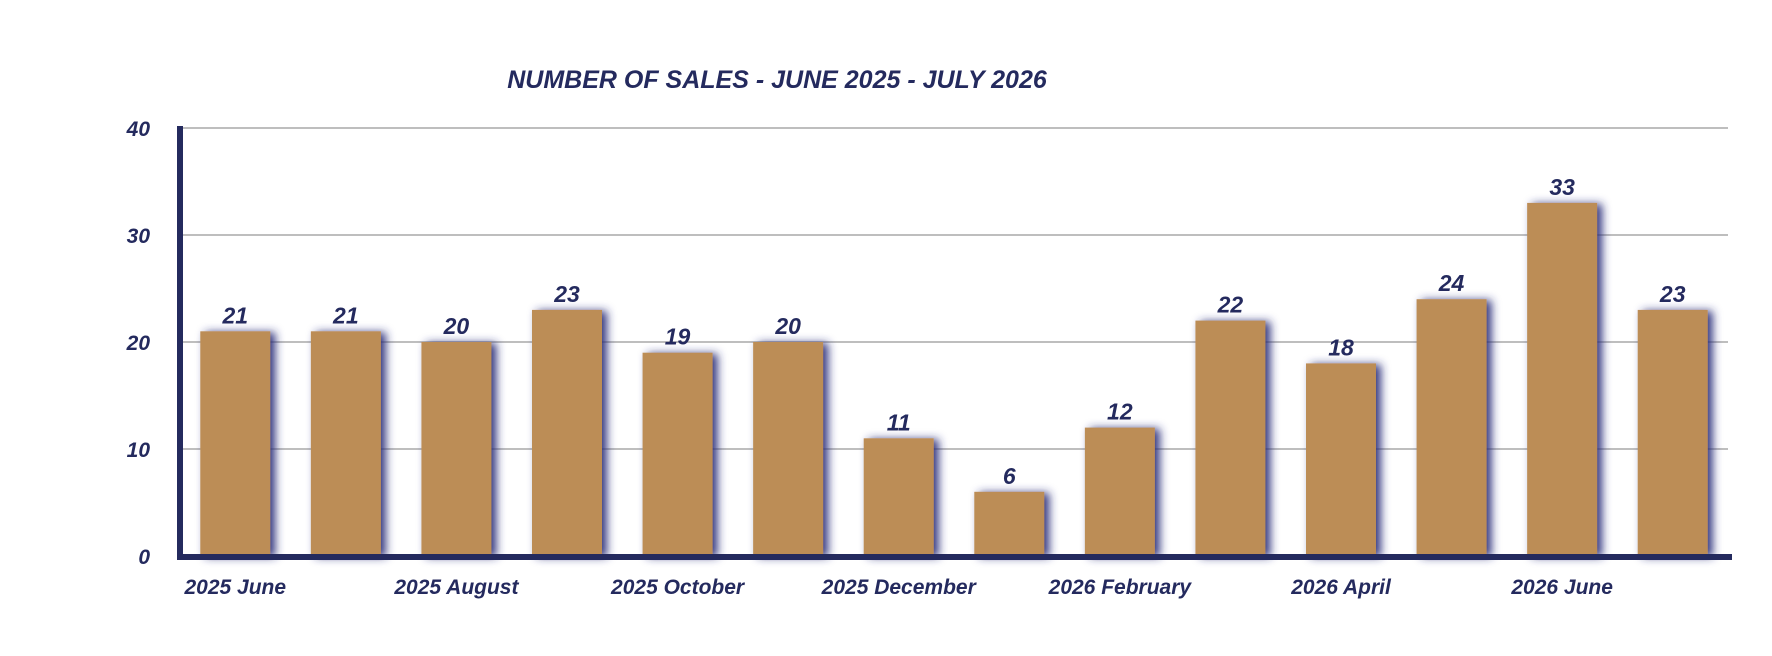 The width and height of the screenshot is (1772, 656). What do you see at coordinates (139, 450) in the screenshot?
I see `y-tick-label: 10` at bounding box center [139, 450].